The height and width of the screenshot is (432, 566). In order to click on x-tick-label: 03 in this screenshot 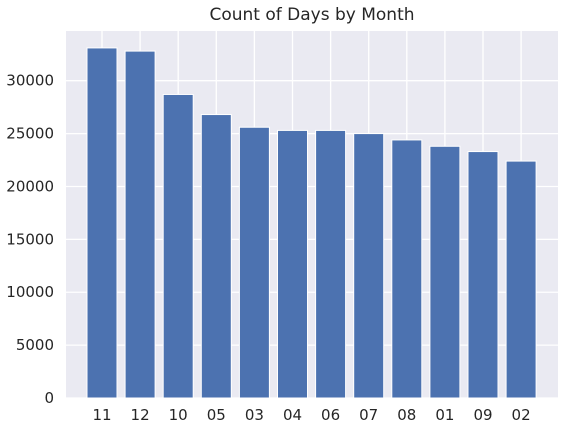, I will do `click(254, 415)`.